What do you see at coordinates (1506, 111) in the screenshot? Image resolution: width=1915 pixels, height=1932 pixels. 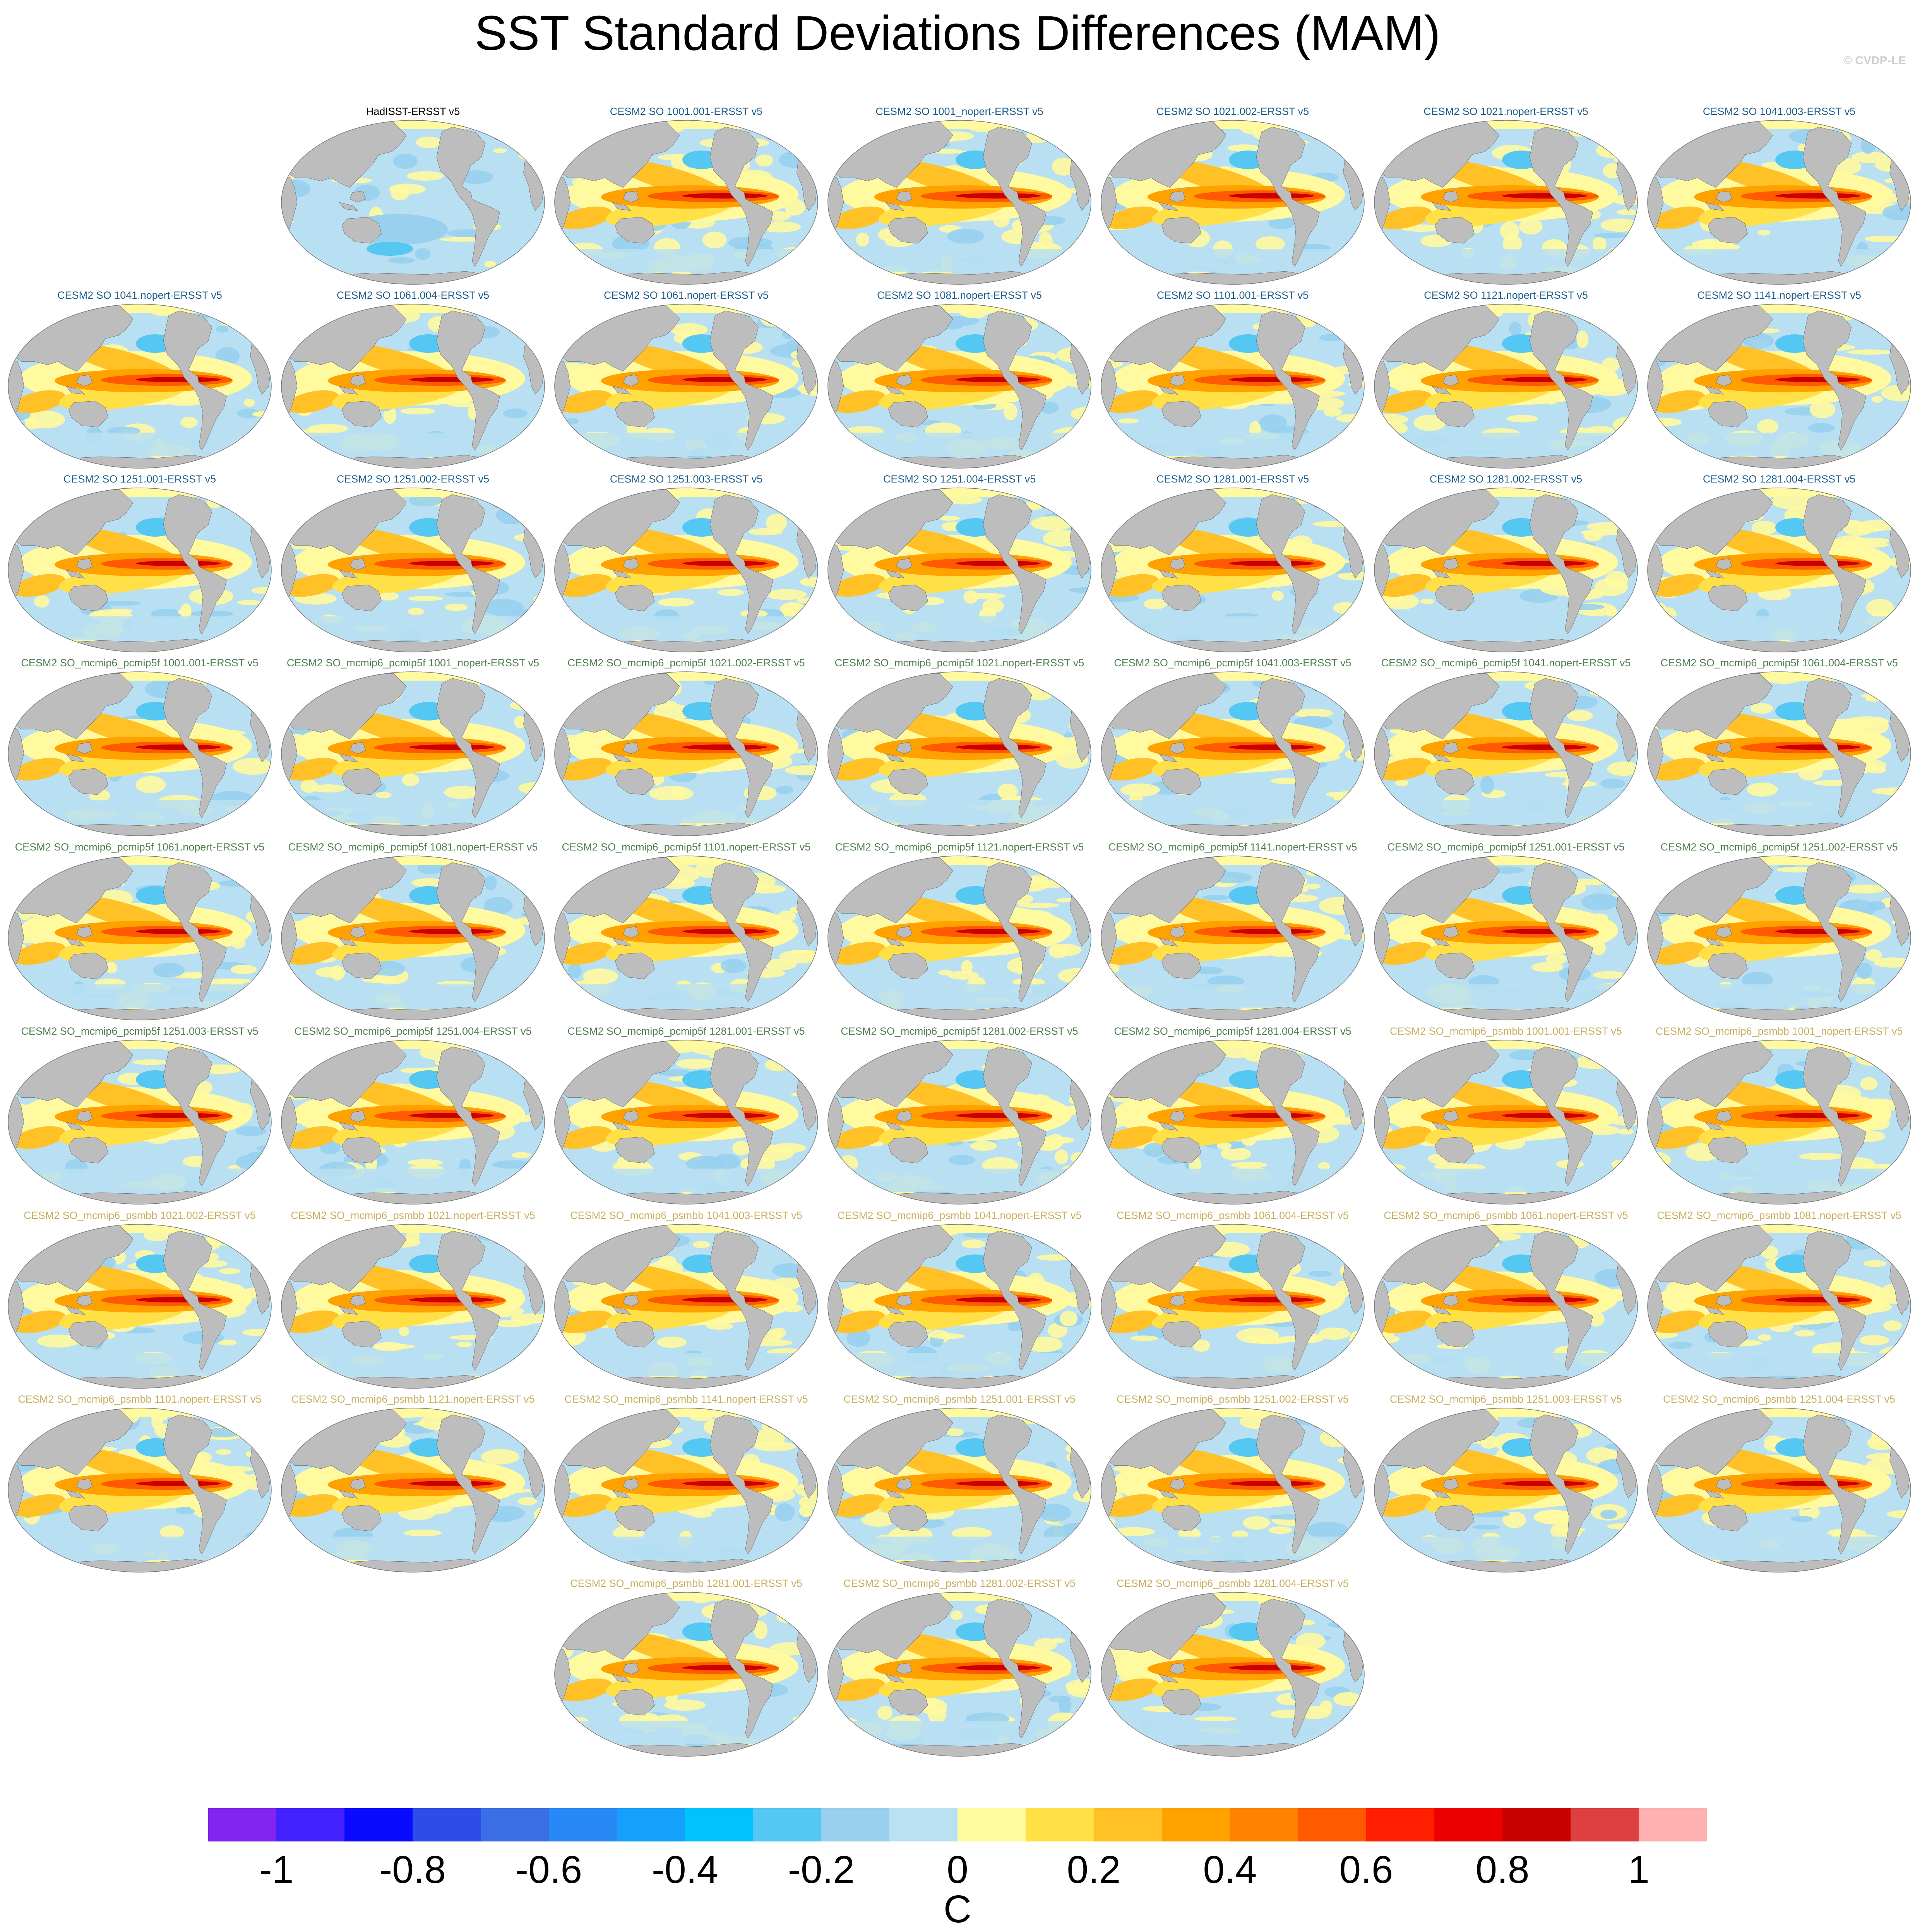 I see `panel-title: CESM2 SO 1021.nopert-ERSST v5` at bounding box center [1506, 111].